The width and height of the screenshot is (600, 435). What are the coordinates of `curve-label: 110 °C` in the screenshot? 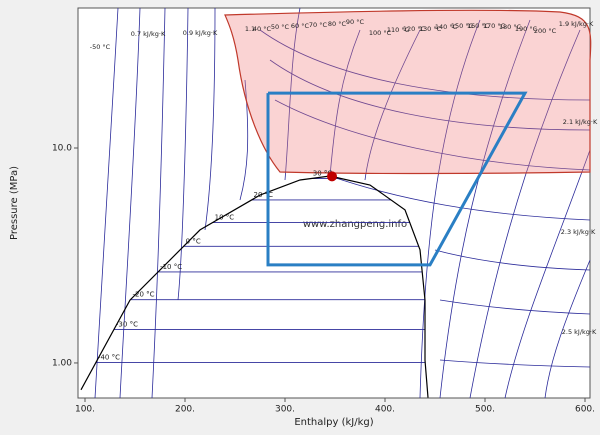 It's located at (398, 30).